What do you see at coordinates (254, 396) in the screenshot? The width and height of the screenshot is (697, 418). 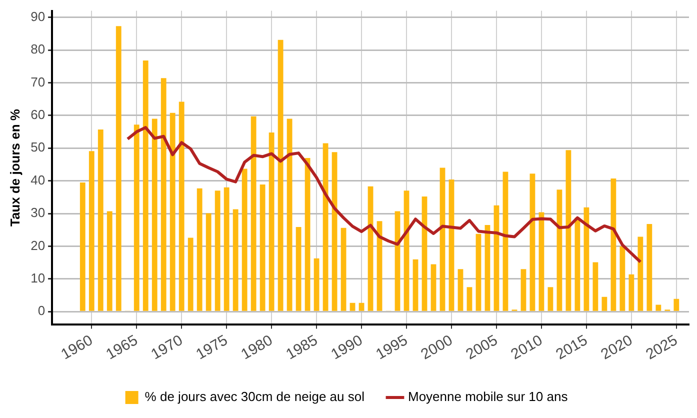 I see `legend-label: % de jours avec 30cm de neige au sol` at bounding box center [254, 396].